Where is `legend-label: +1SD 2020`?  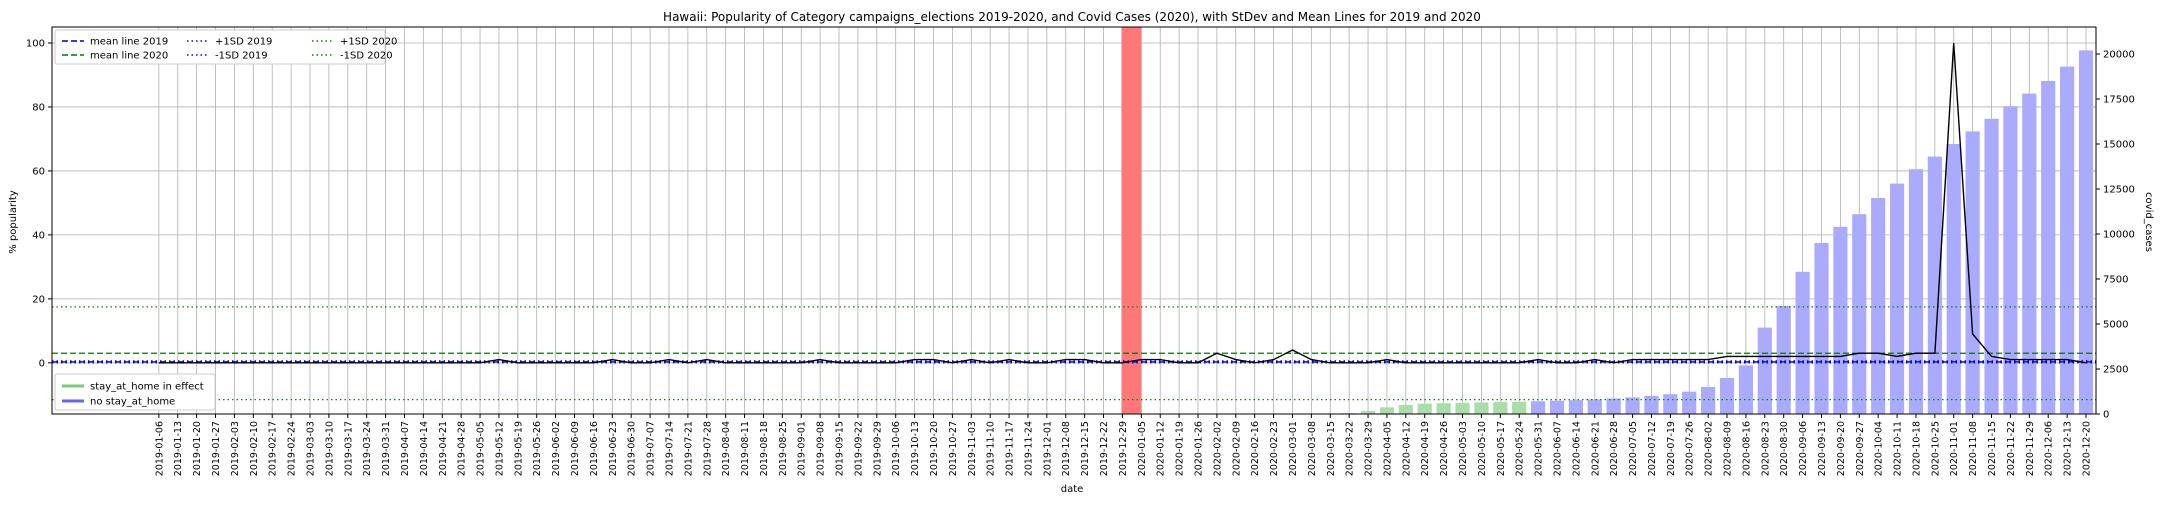
legend-label: +1SD 2020 is located at coordinates (368, 42).